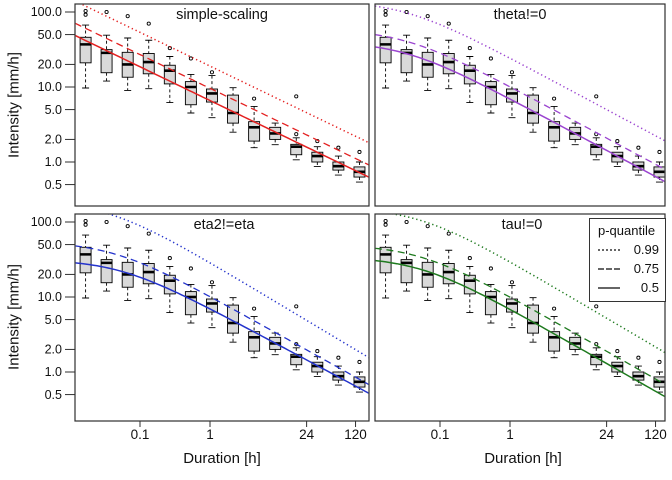 This screenshot has height=480, width=672. Describe the element at coordinates (520, 15) in the screenshot. I see `panel-title-theta: theta!=0` at that location.